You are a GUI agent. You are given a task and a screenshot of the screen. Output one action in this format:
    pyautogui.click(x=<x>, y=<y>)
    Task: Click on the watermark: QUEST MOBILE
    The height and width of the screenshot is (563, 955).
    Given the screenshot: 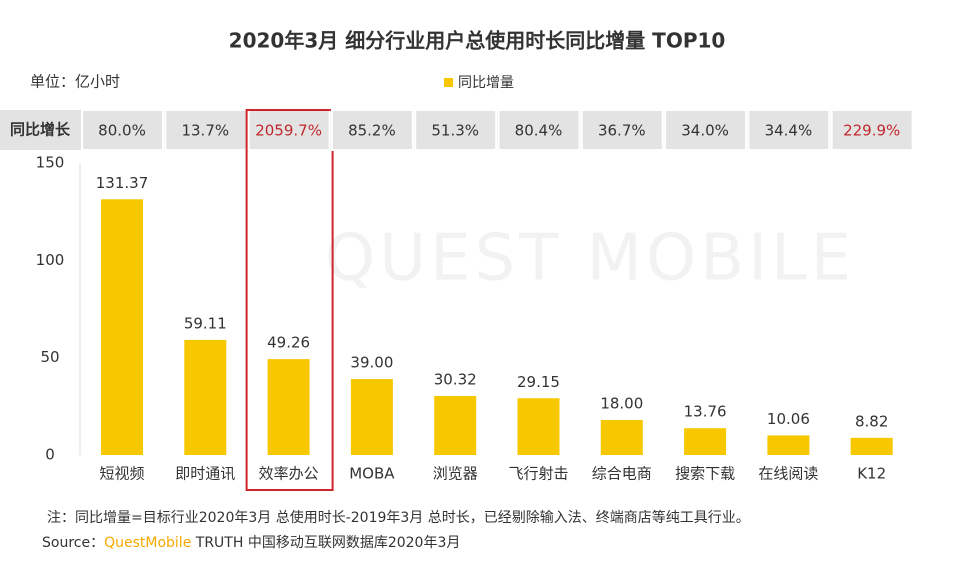 What is the action you would take?
    pyautogui.click(x=590, y=259)
    